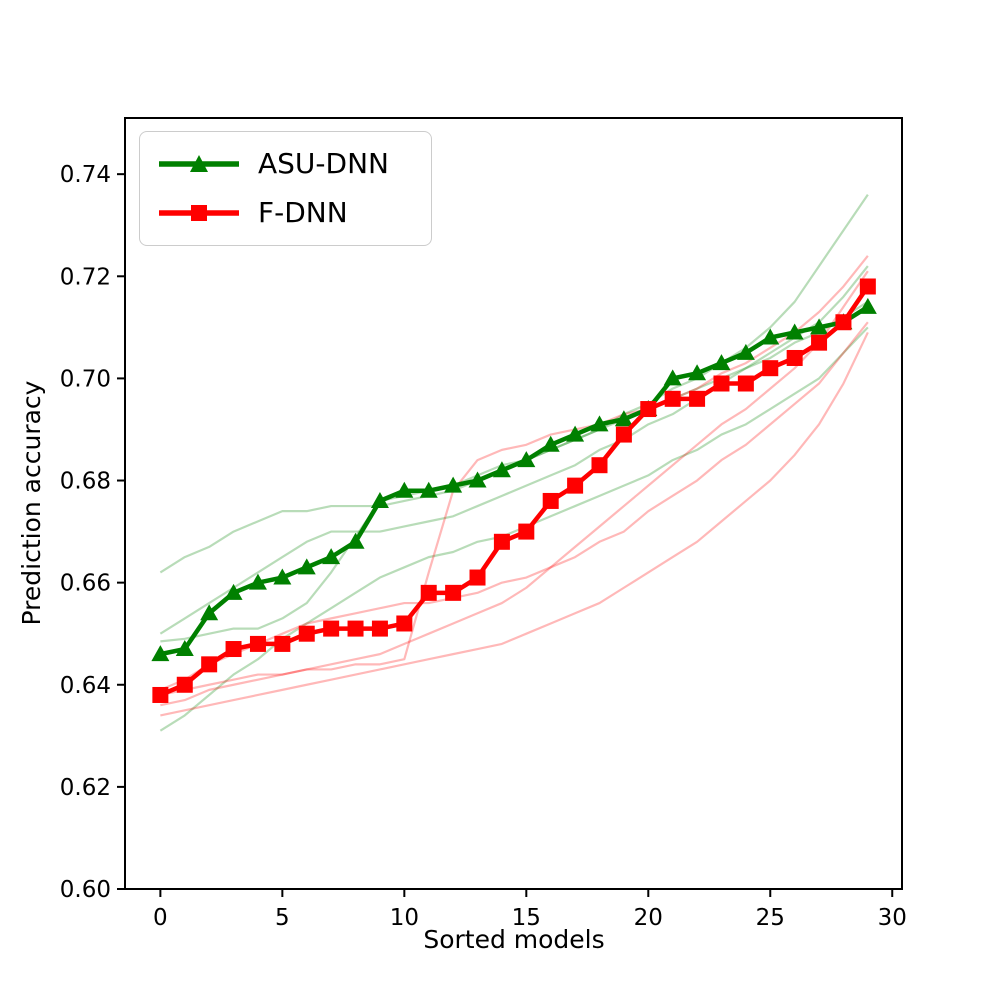 This screenshot has width=1000, height=1000. Describe the element at coordinates (892, 918) in the screenshot. I see `x-tick-label: 30` at that location.